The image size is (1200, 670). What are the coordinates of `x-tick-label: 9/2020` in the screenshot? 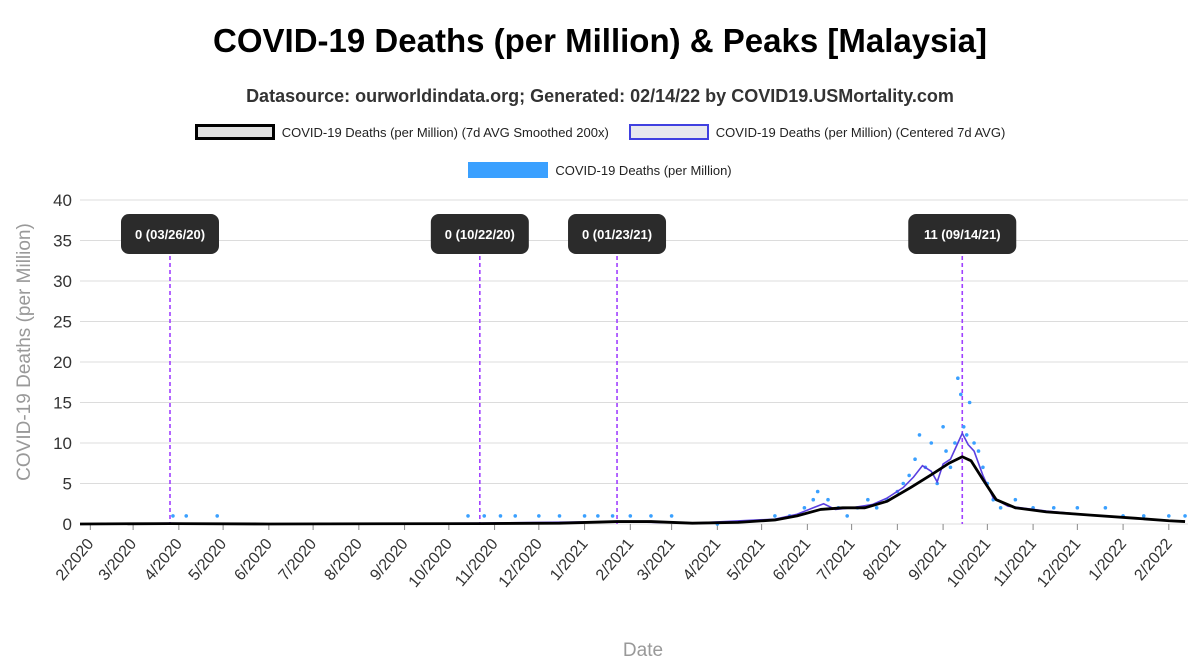 It's located at (389, 560).